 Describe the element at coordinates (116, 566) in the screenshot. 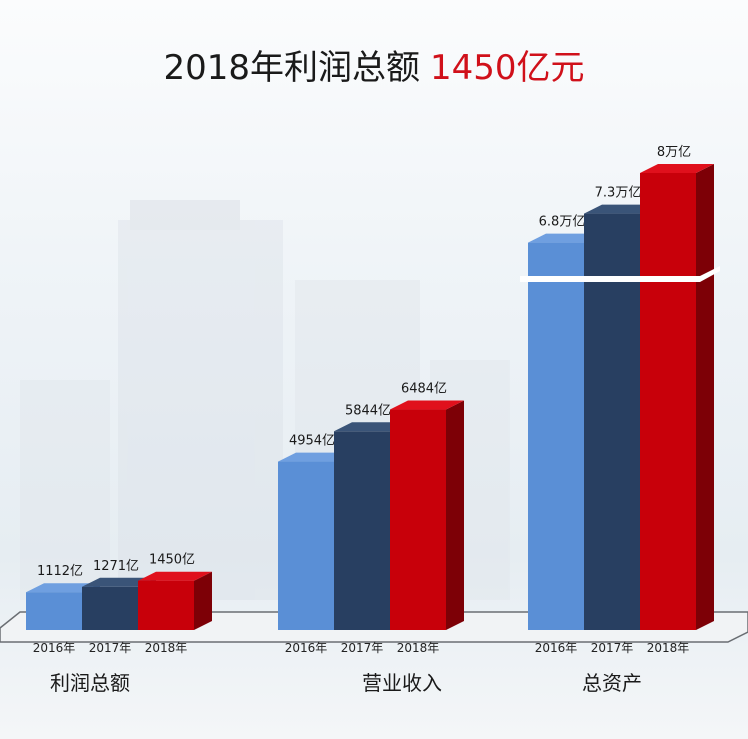

I see `data-label: 1271亿` at that location.